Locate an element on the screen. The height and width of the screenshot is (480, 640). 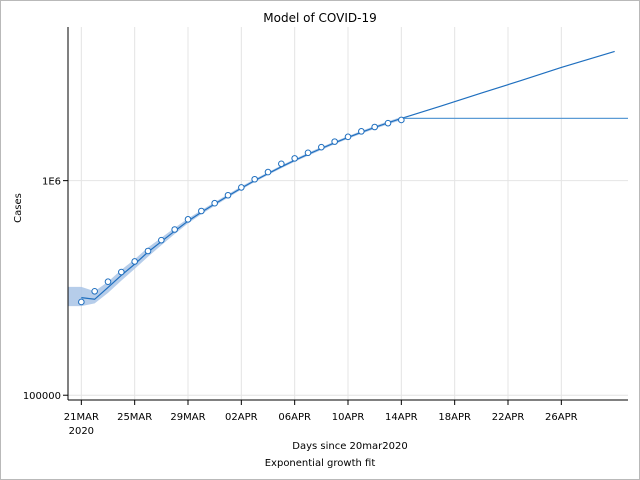
x-tick-label: 18APR is located at coordinates (454, 417).